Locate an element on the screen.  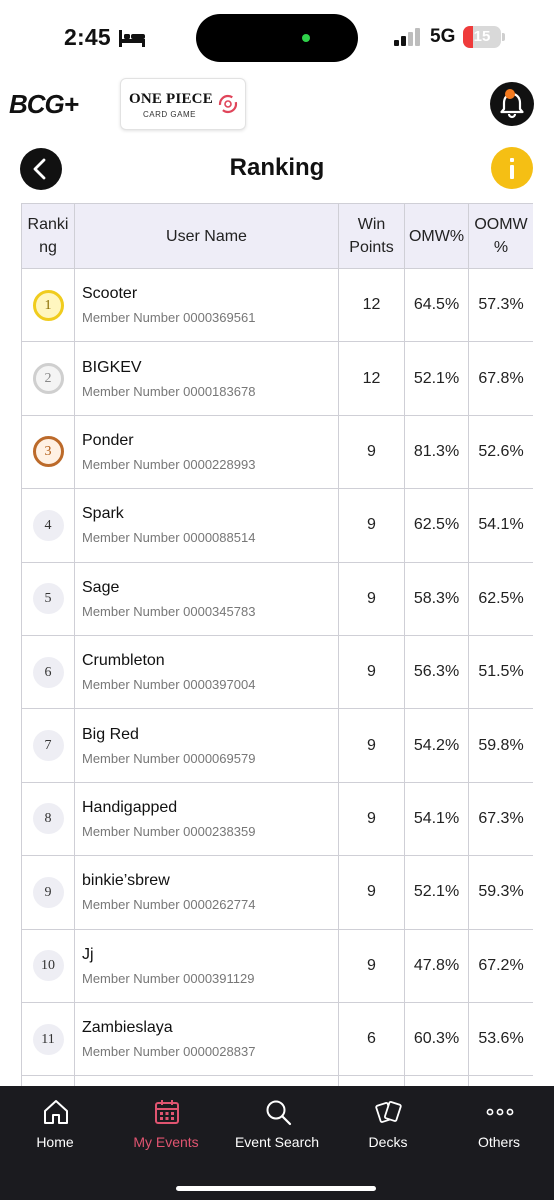
user-cell: Ponder Member Number 0000228993 is located at coordinates (206, 452).